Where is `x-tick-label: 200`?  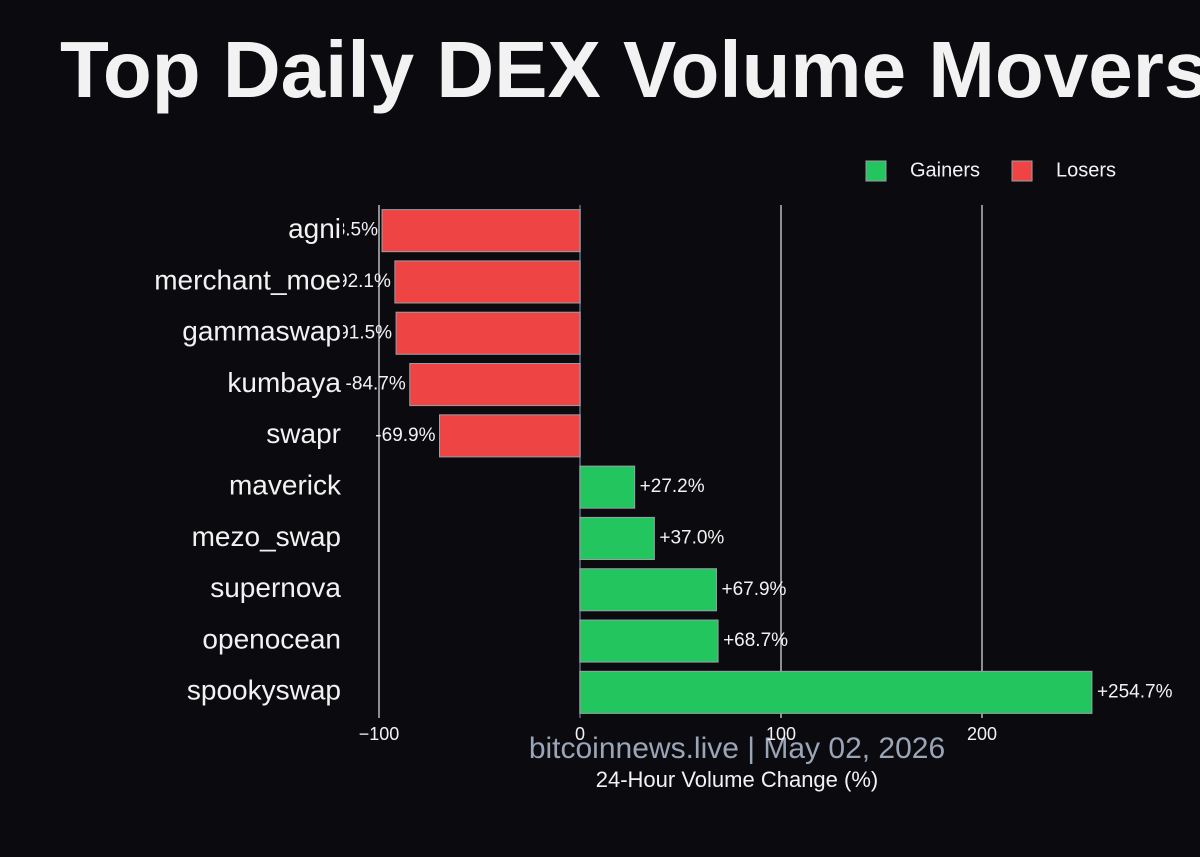 x-tick-label: 200 is located at coordinates (982, 734).